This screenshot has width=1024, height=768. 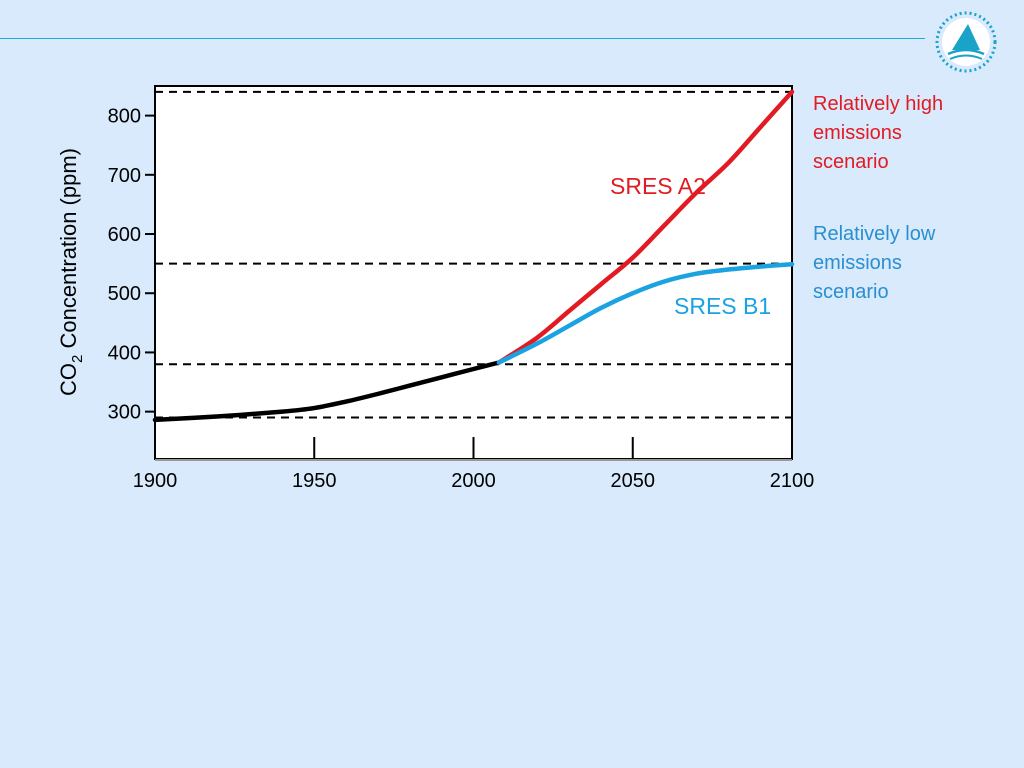 I want to click on high-emissions-label: Relatively high emissions scenario, so click(x=878, y=133).